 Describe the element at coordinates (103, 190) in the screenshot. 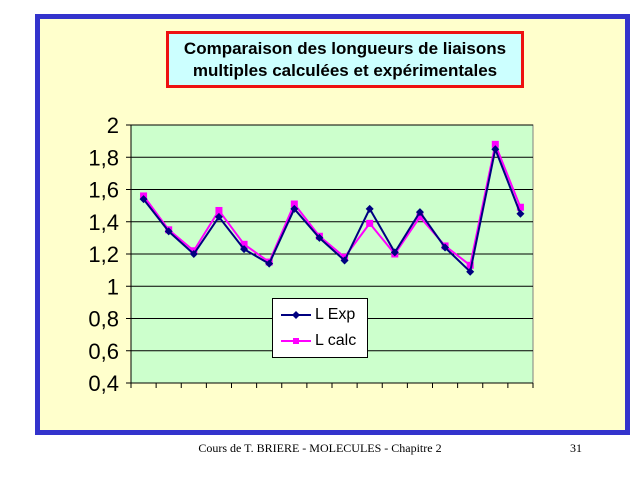

I see `y-tick-label: 1,6` at that location.